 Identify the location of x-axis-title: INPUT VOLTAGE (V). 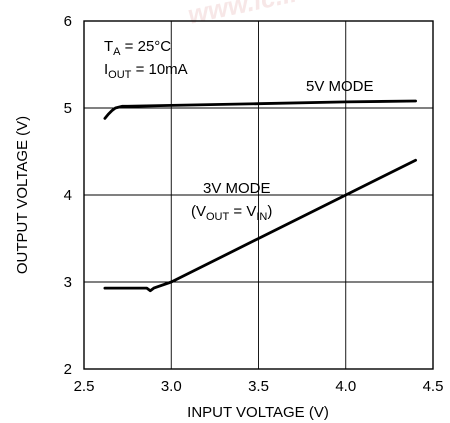
(258, 412).